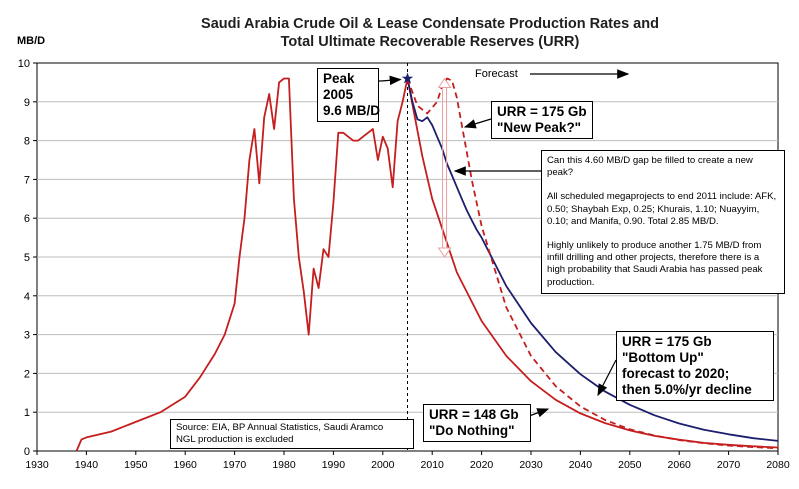 This screenshot has width=799, height=489. I want to click on x-tick-label-1940: 1940, so click(87, 465).